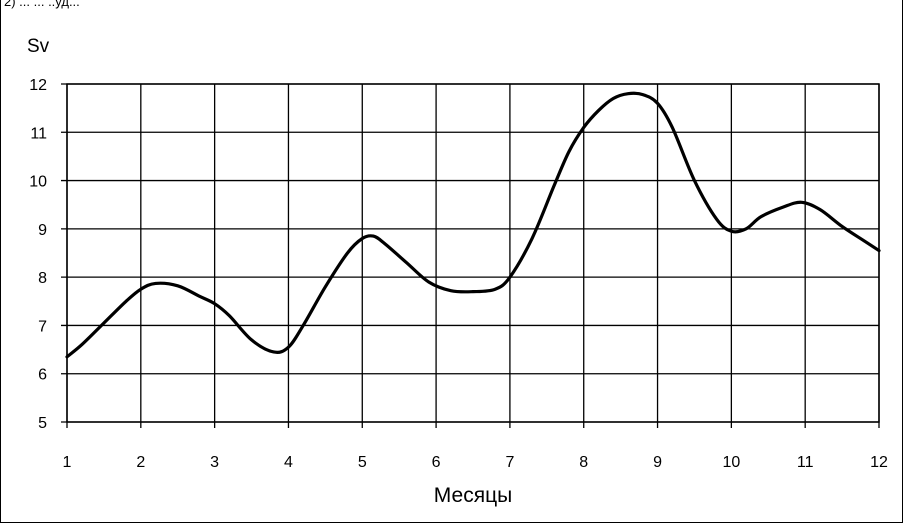  I want to click on x-tick-label: 3, so click(214, 462).